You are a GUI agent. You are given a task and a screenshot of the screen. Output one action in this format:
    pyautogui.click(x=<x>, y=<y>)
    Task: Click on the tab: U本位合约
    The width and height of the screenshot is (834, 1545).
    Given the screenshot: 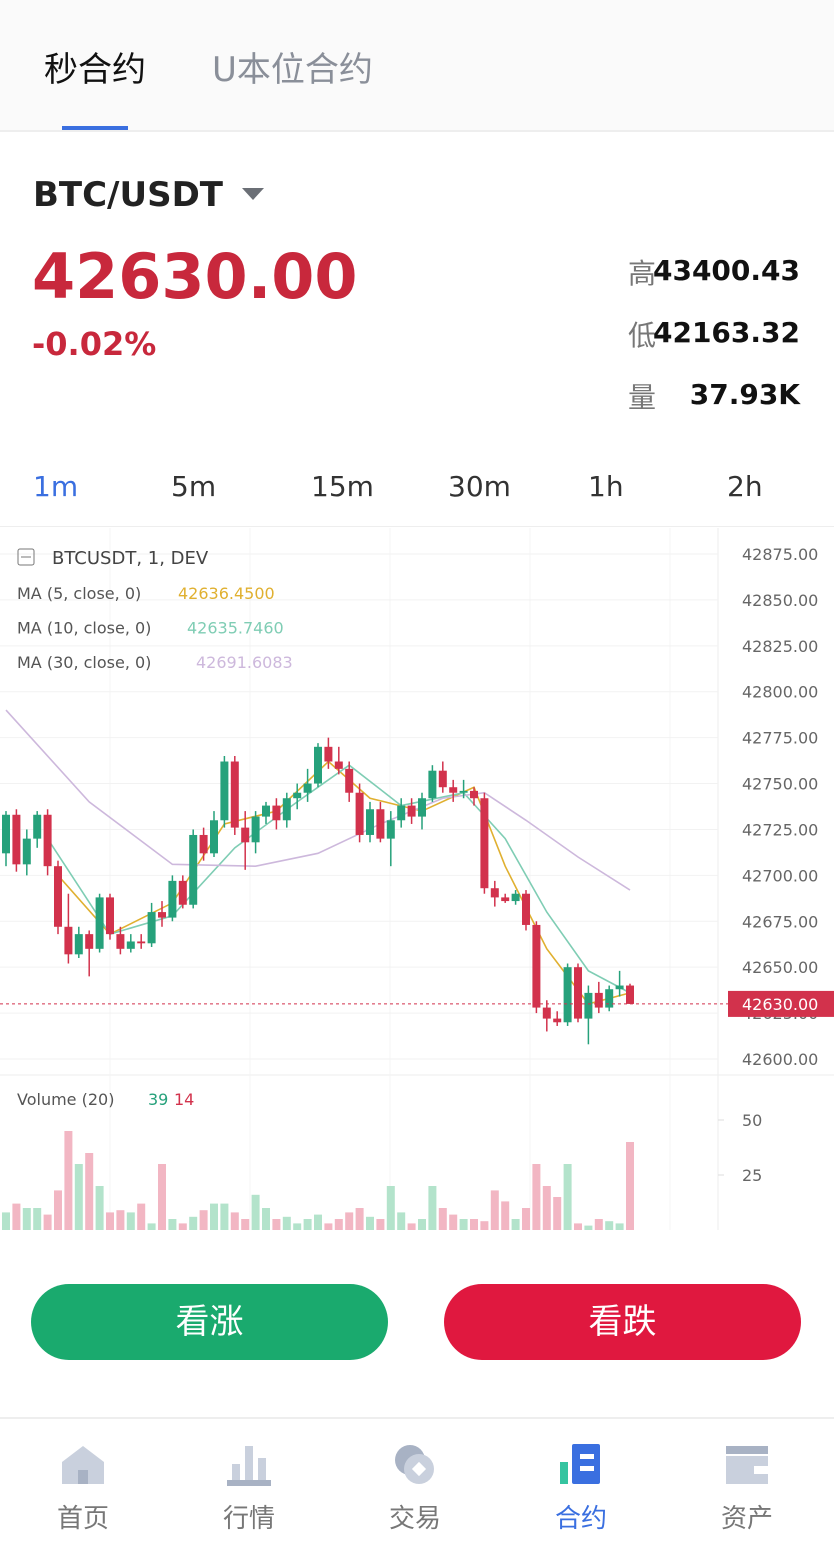 What is the action you would take?
    pyautogui.click(x=292, y=70)
    